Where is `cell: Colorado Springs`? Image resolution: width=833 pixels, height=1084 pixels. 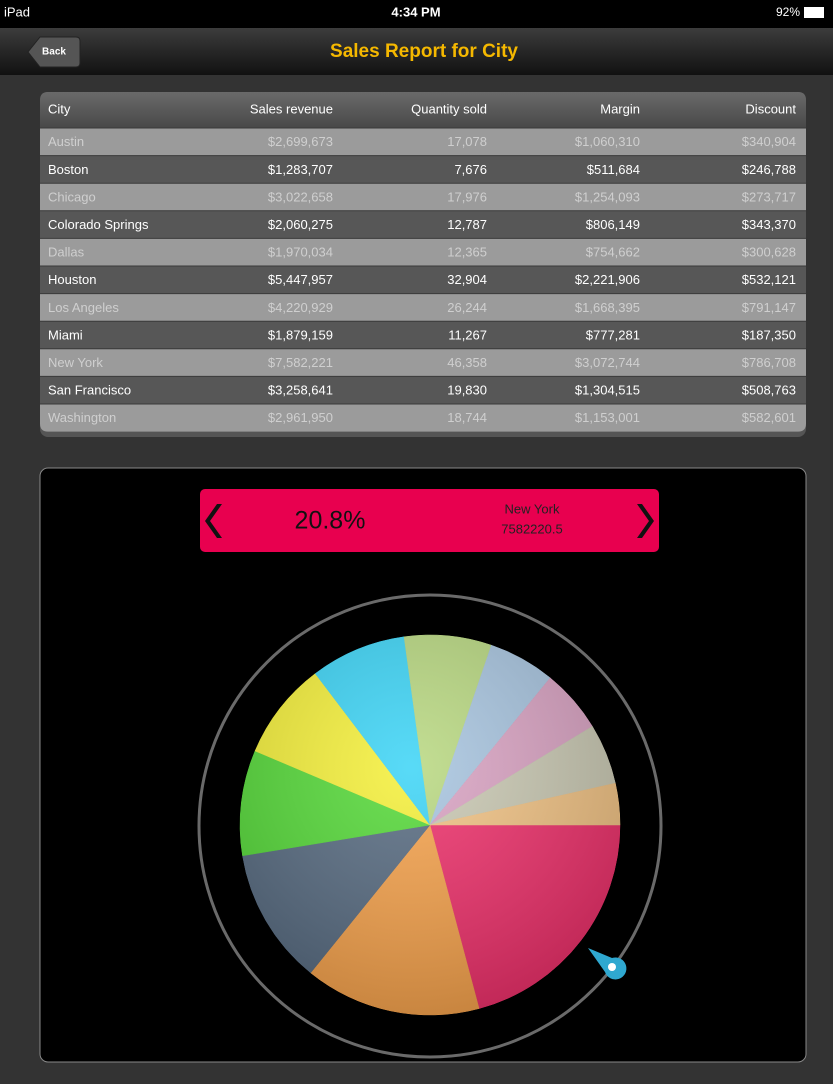 cell: Colorado Springs is located at coordinates (98, 224).